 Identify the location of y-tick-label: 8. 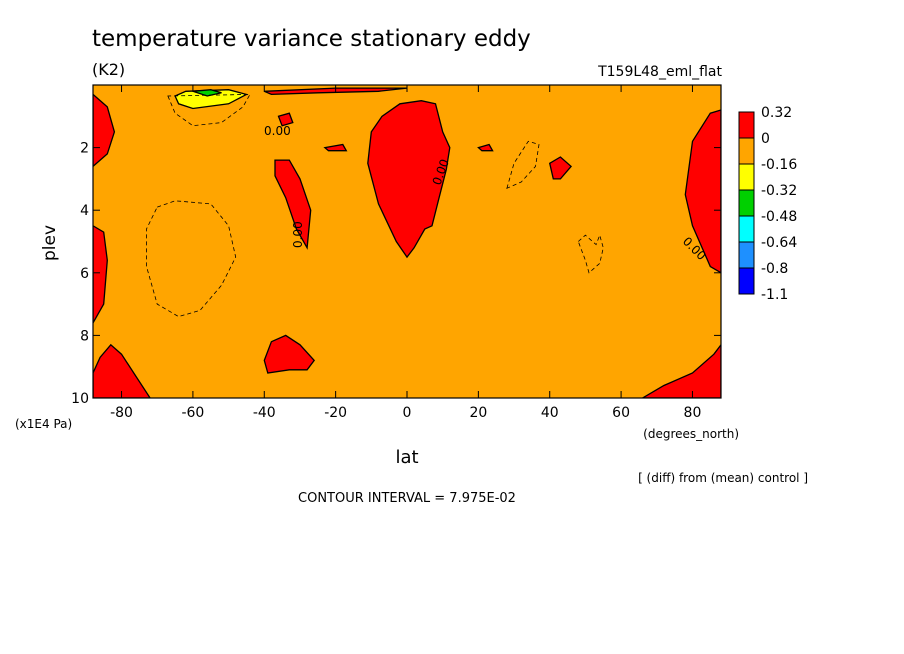
(84, 336).